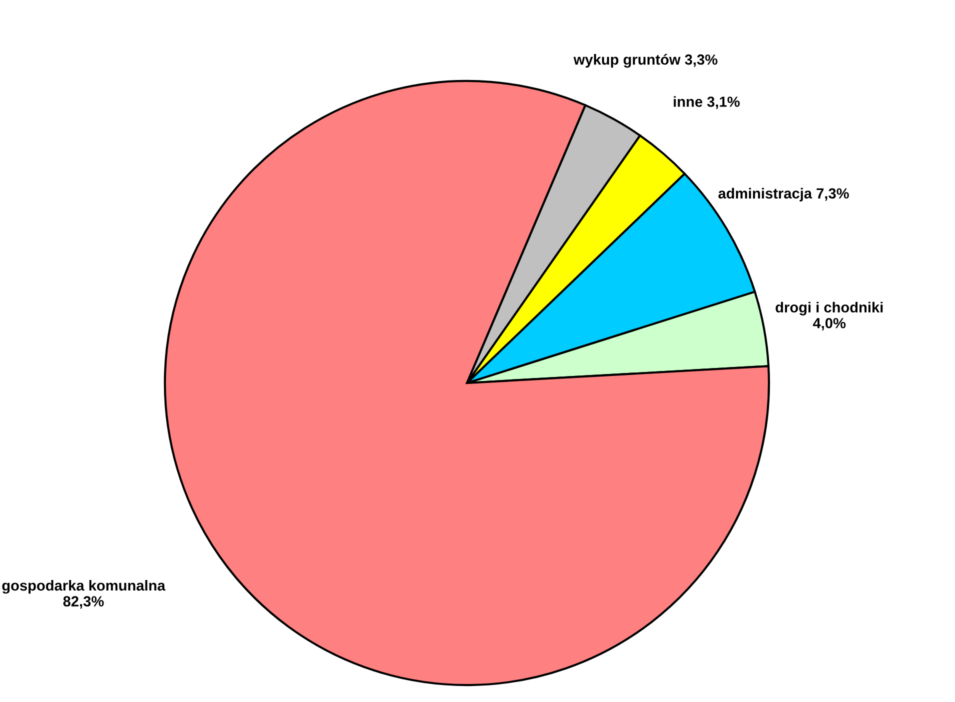 This screenshot has width=955, height=702. Describe the element at coordinates (83, 602) in the screenshot. I see `data-label: 82,3%` at that location.